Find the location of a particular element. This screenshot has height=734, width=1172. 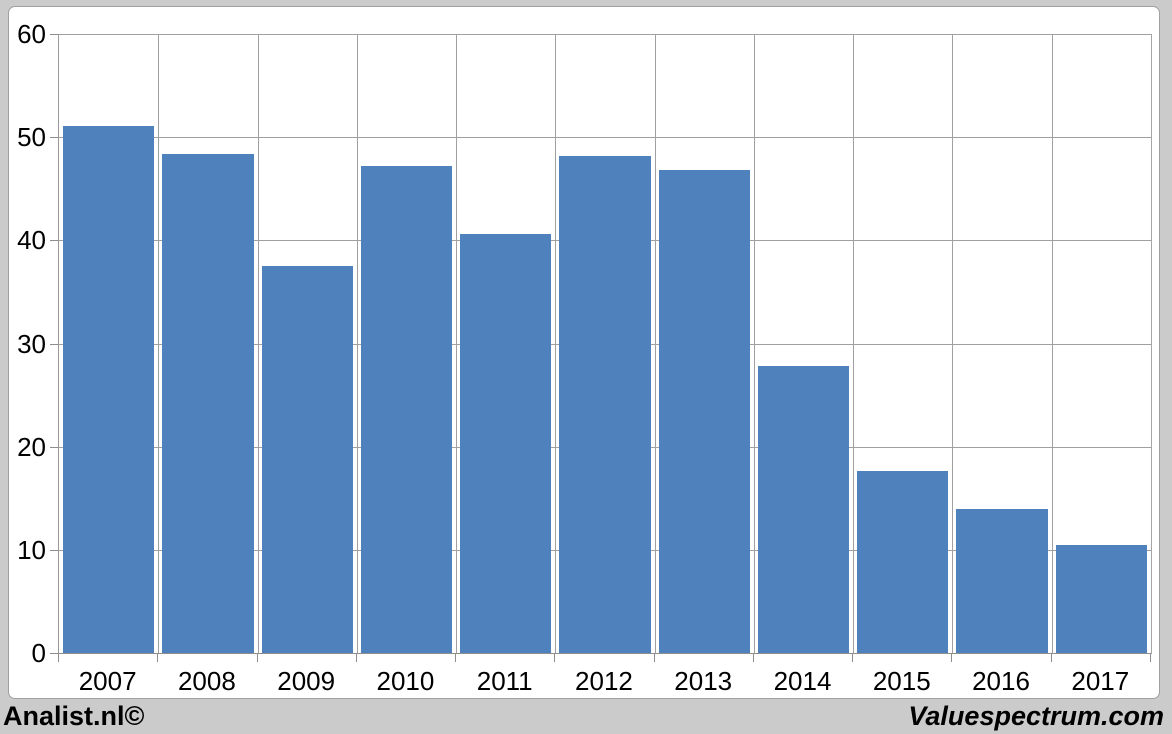

bar-2017 is located at coordinates (1101, 598).